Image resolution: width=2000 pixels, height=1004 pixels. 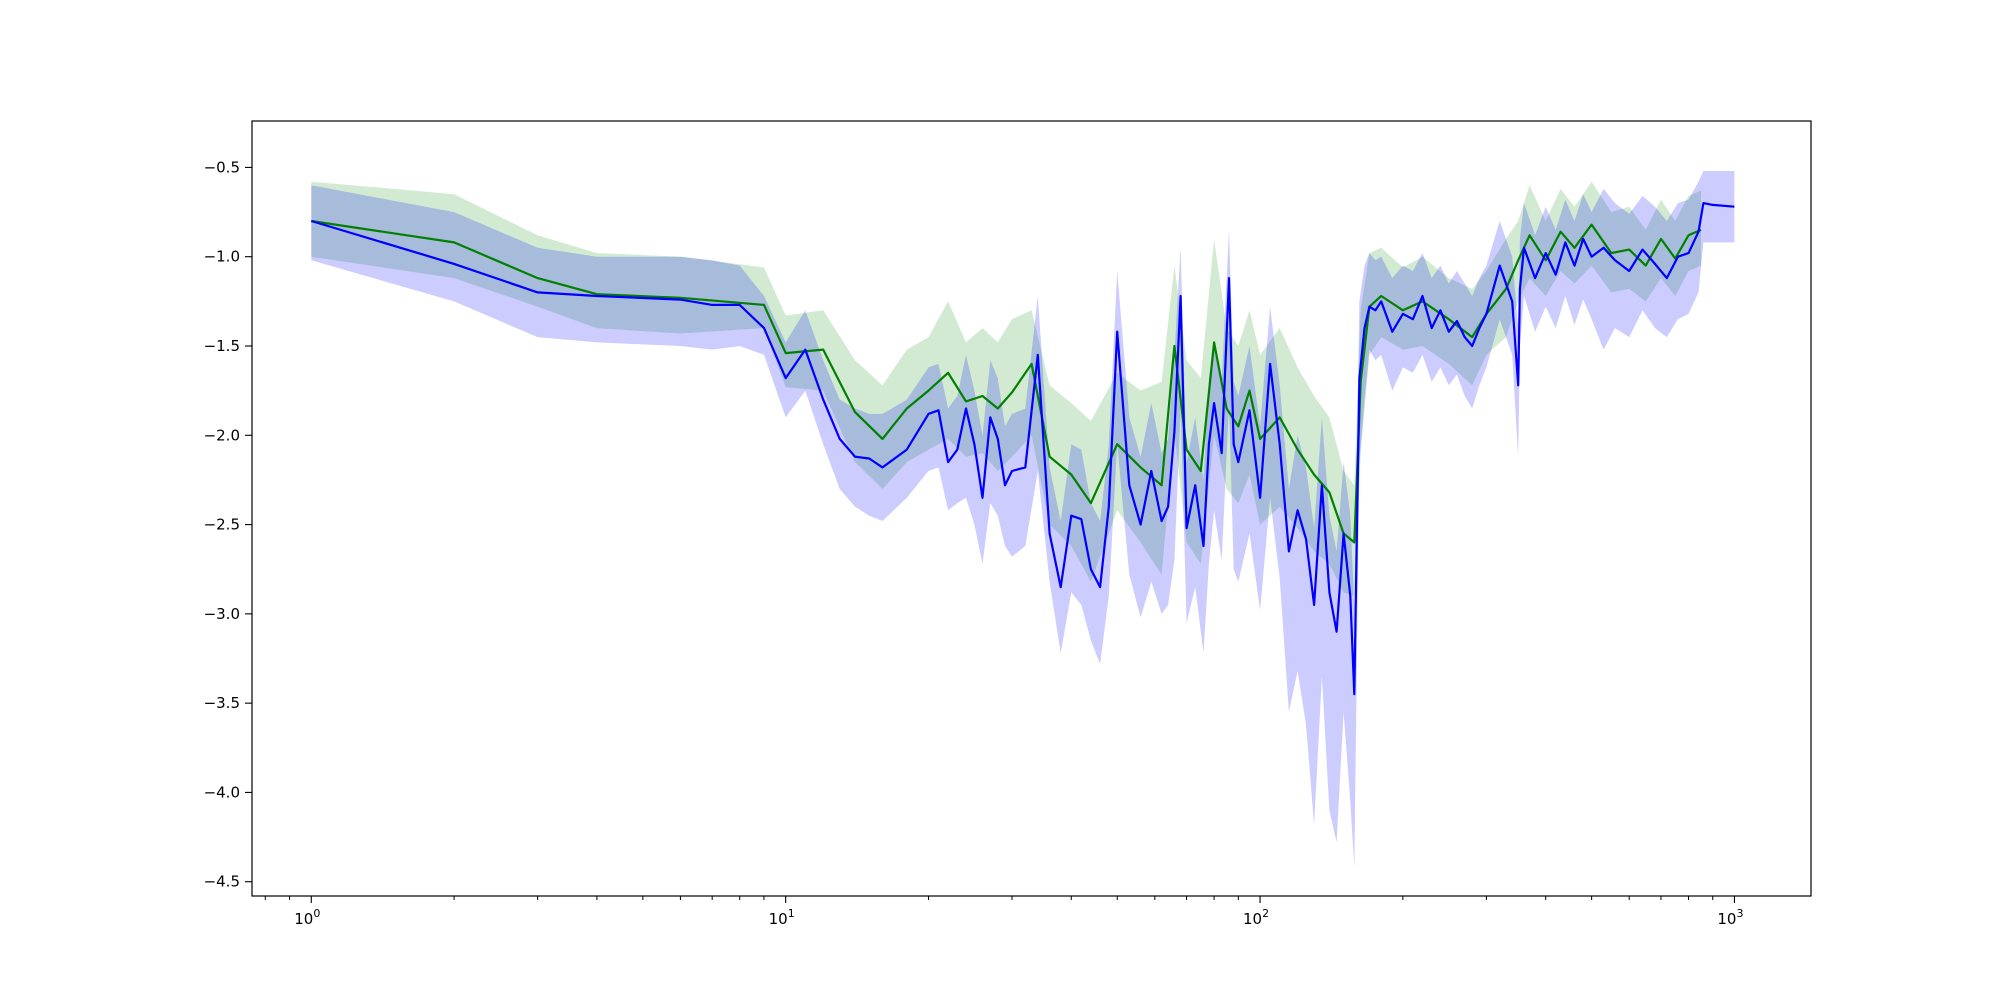 I want to click on x-tick-label: 10⁰, so click(x=307, y=917).